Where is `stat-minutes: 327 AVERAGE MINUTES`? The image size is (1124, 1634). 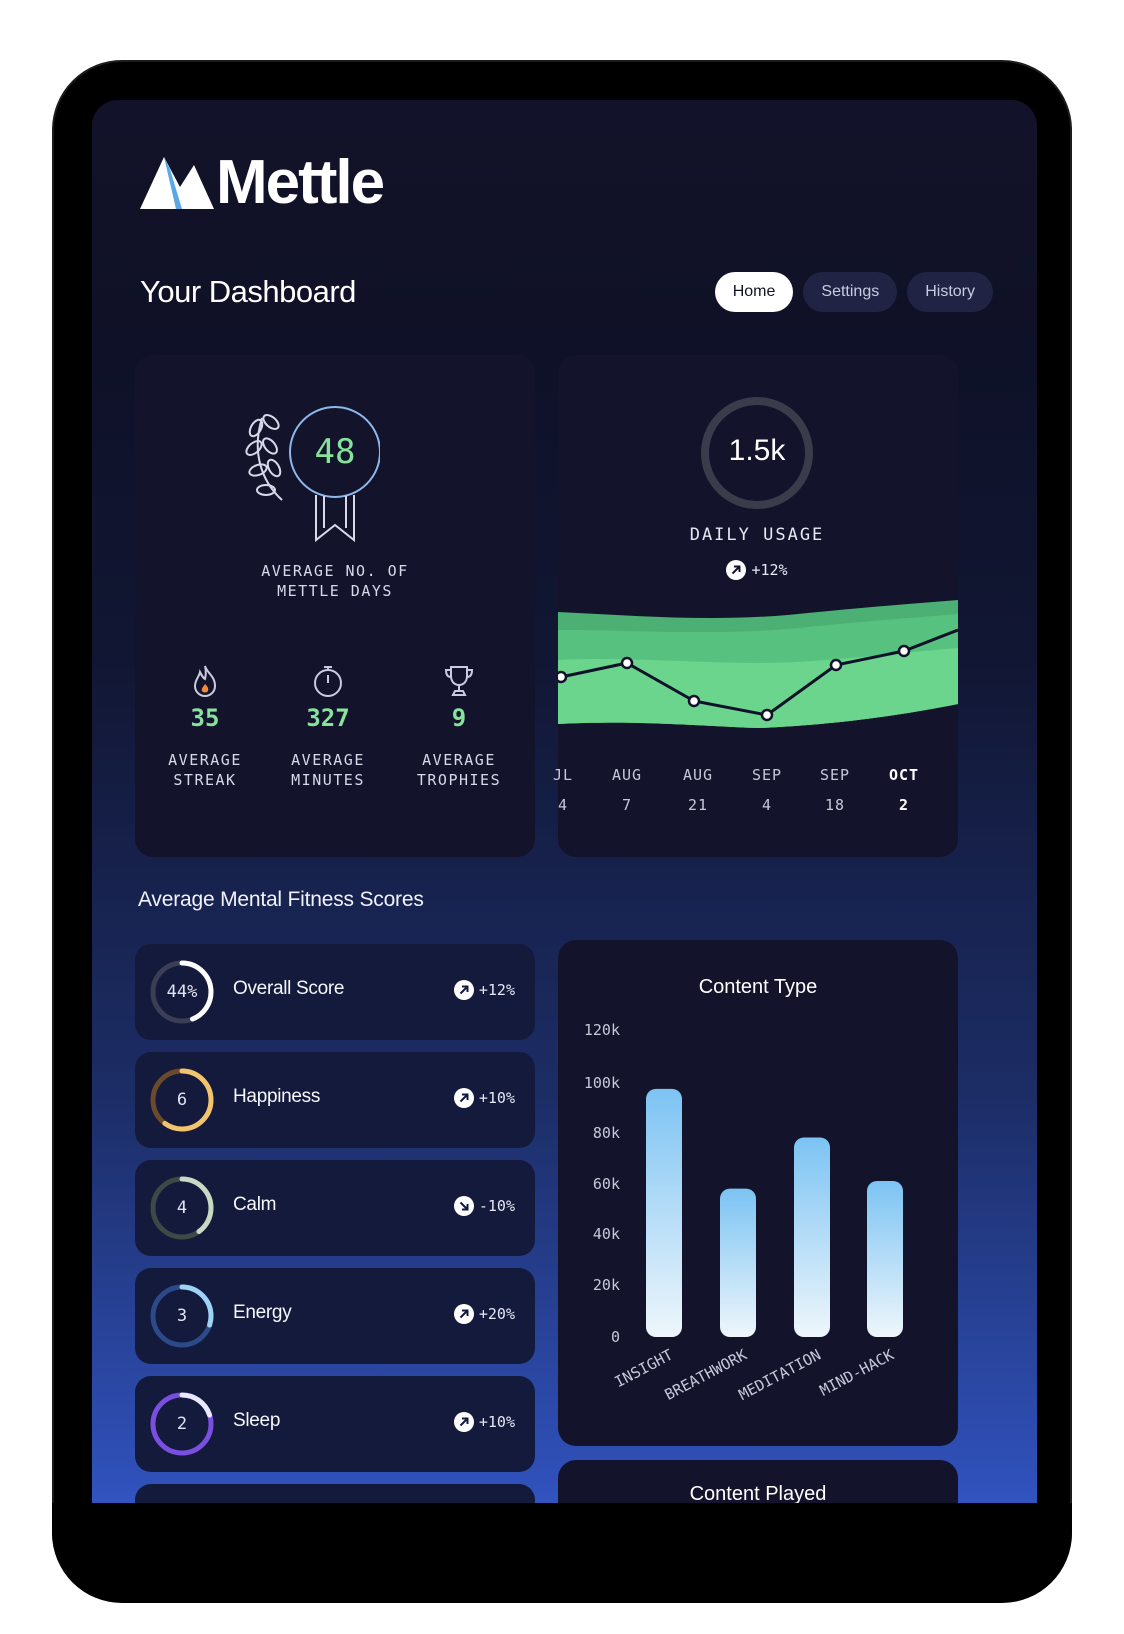
stat-minutes: 327 AVERAGE MINUTES is located at coordinates (328, 727).